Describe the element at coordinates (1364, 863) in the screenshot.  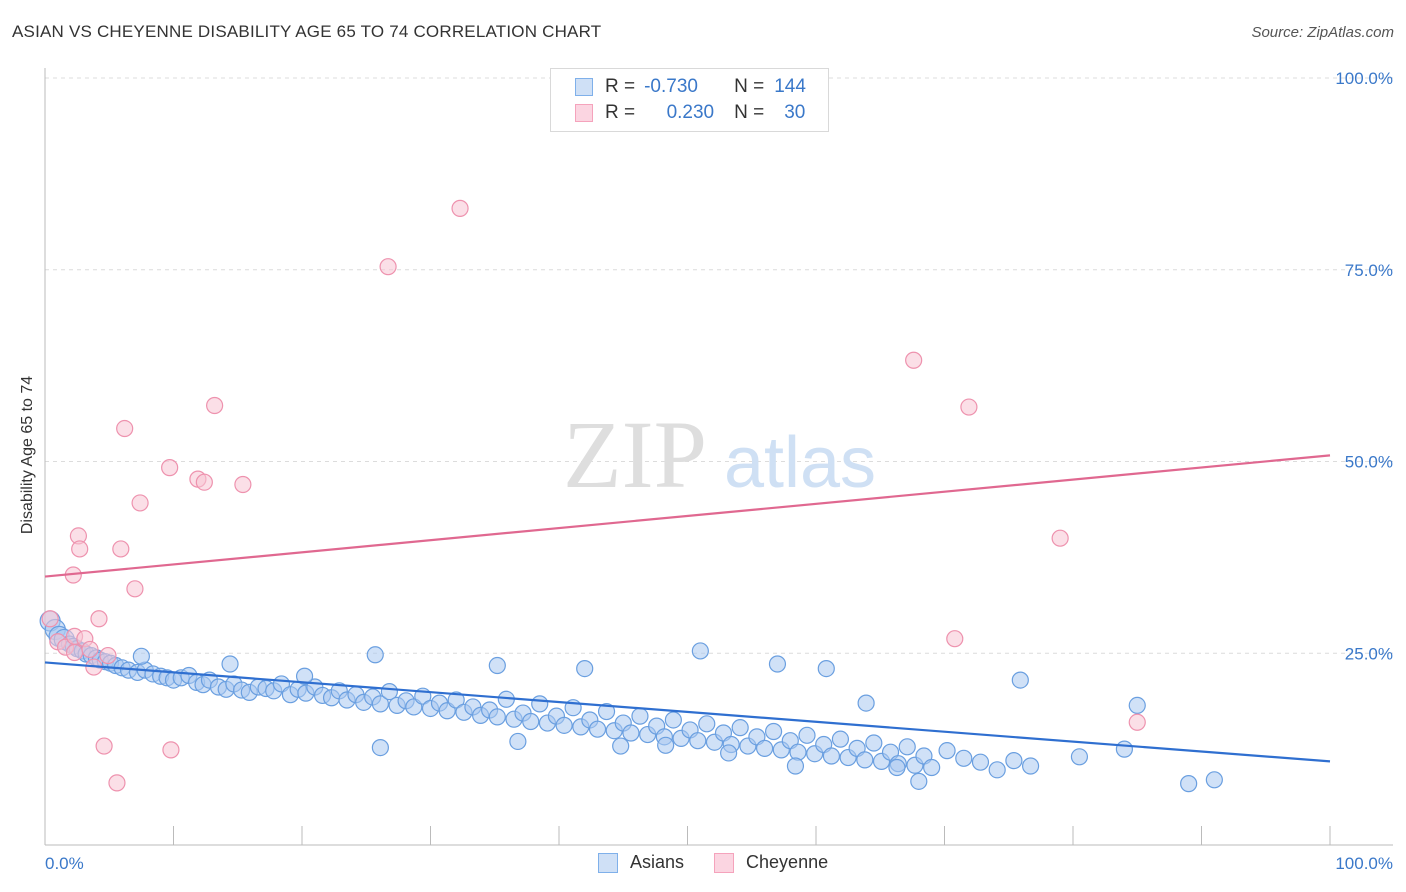
I see `x-tick-label: 100.0%` at that location.